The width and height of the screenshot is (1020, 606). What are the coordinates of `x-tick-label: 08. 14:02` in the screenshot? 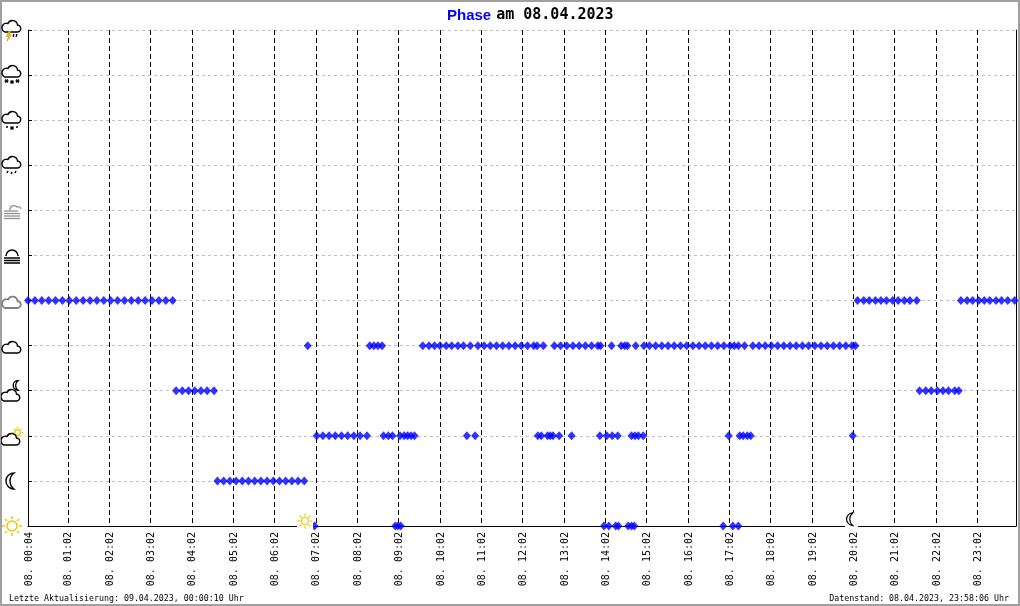 It's located at (605, 559).